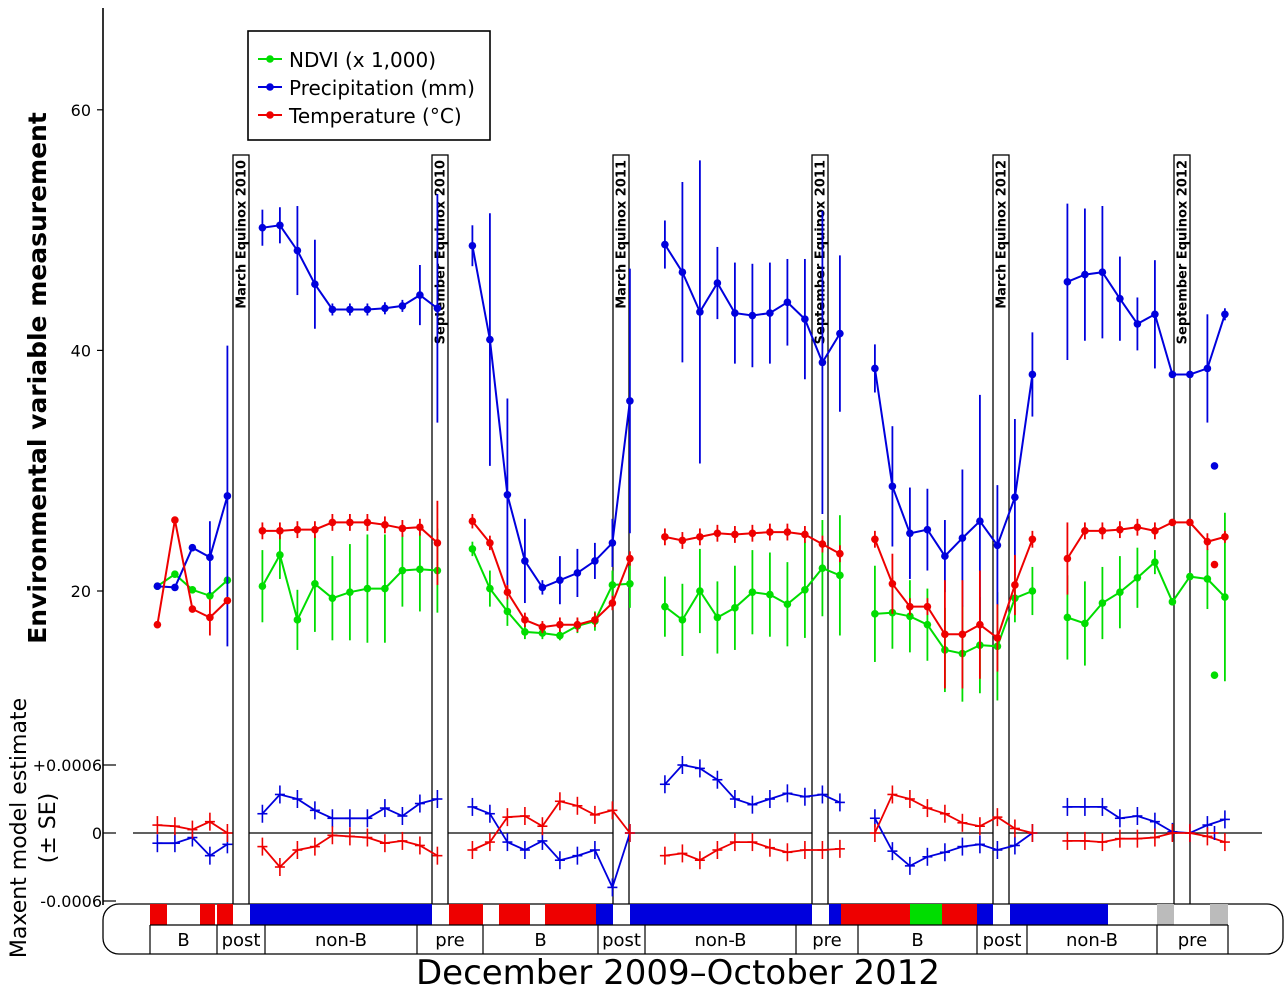  What do you see at coordinates (37, 378) in the screenshot?
I see `y-axis-title-upper: Environmental variable measurement` at bounding box center [37, 378].